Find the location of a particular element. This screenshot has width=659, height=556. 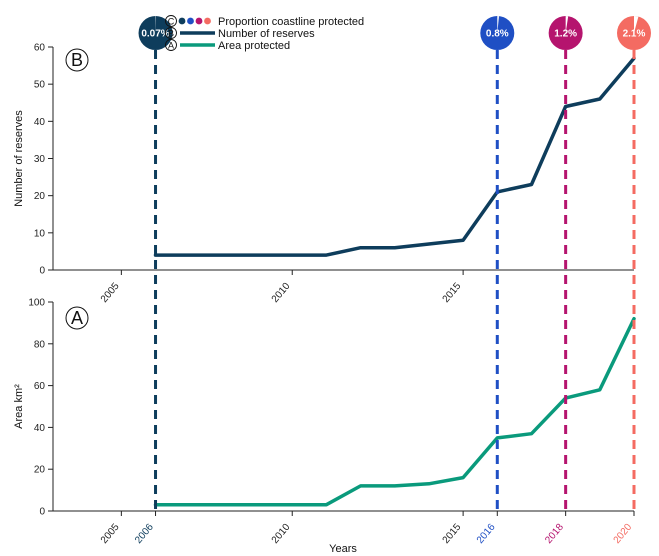

panel-label: B is located at coordinates (77, 60).